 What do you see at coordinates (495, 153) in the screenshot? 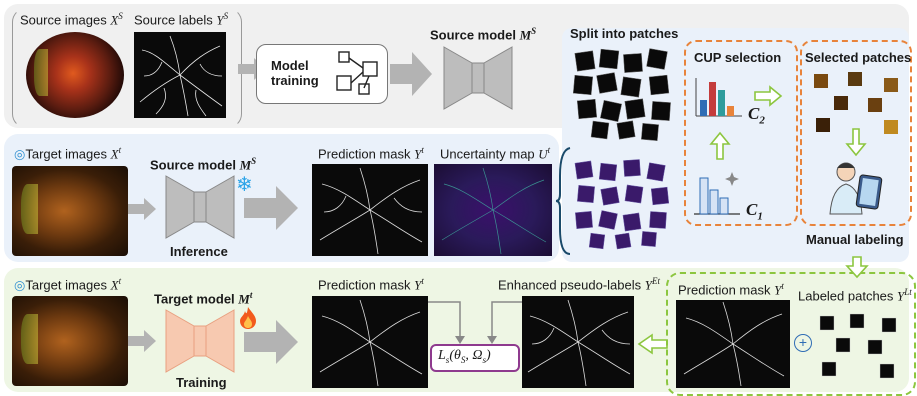
I see `uncertainty-map-label: Uncertainty map Ut` at bounding box center [495, 153].